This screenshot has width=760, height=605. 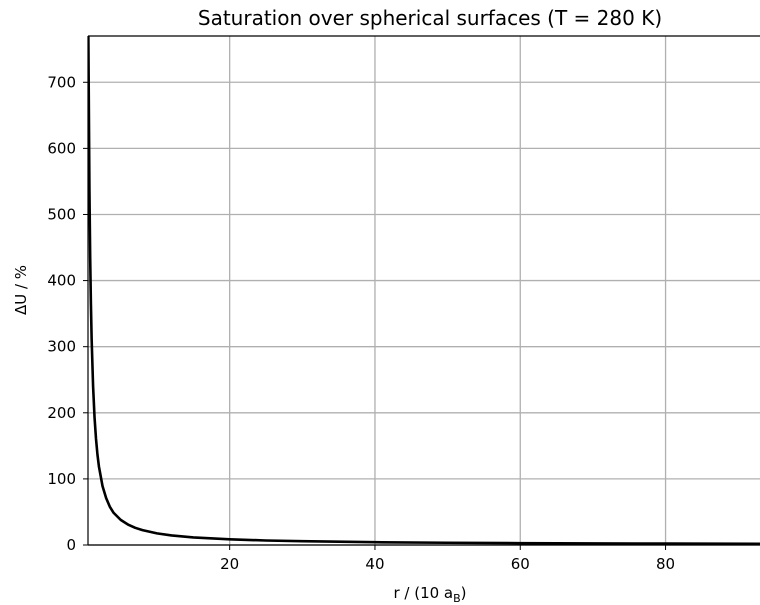 I want to click on y-axis-label: ΔU / %, so click(x=21, y=290).